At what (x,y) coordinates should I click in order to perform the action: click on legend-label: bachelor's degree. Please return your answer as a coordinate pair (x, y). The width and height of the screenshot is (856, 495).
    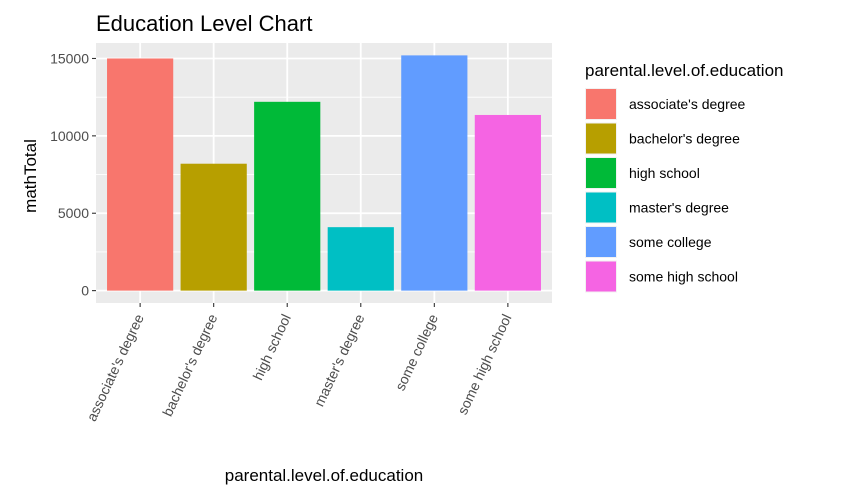
    Looking at the image, I should click on (684, 139).